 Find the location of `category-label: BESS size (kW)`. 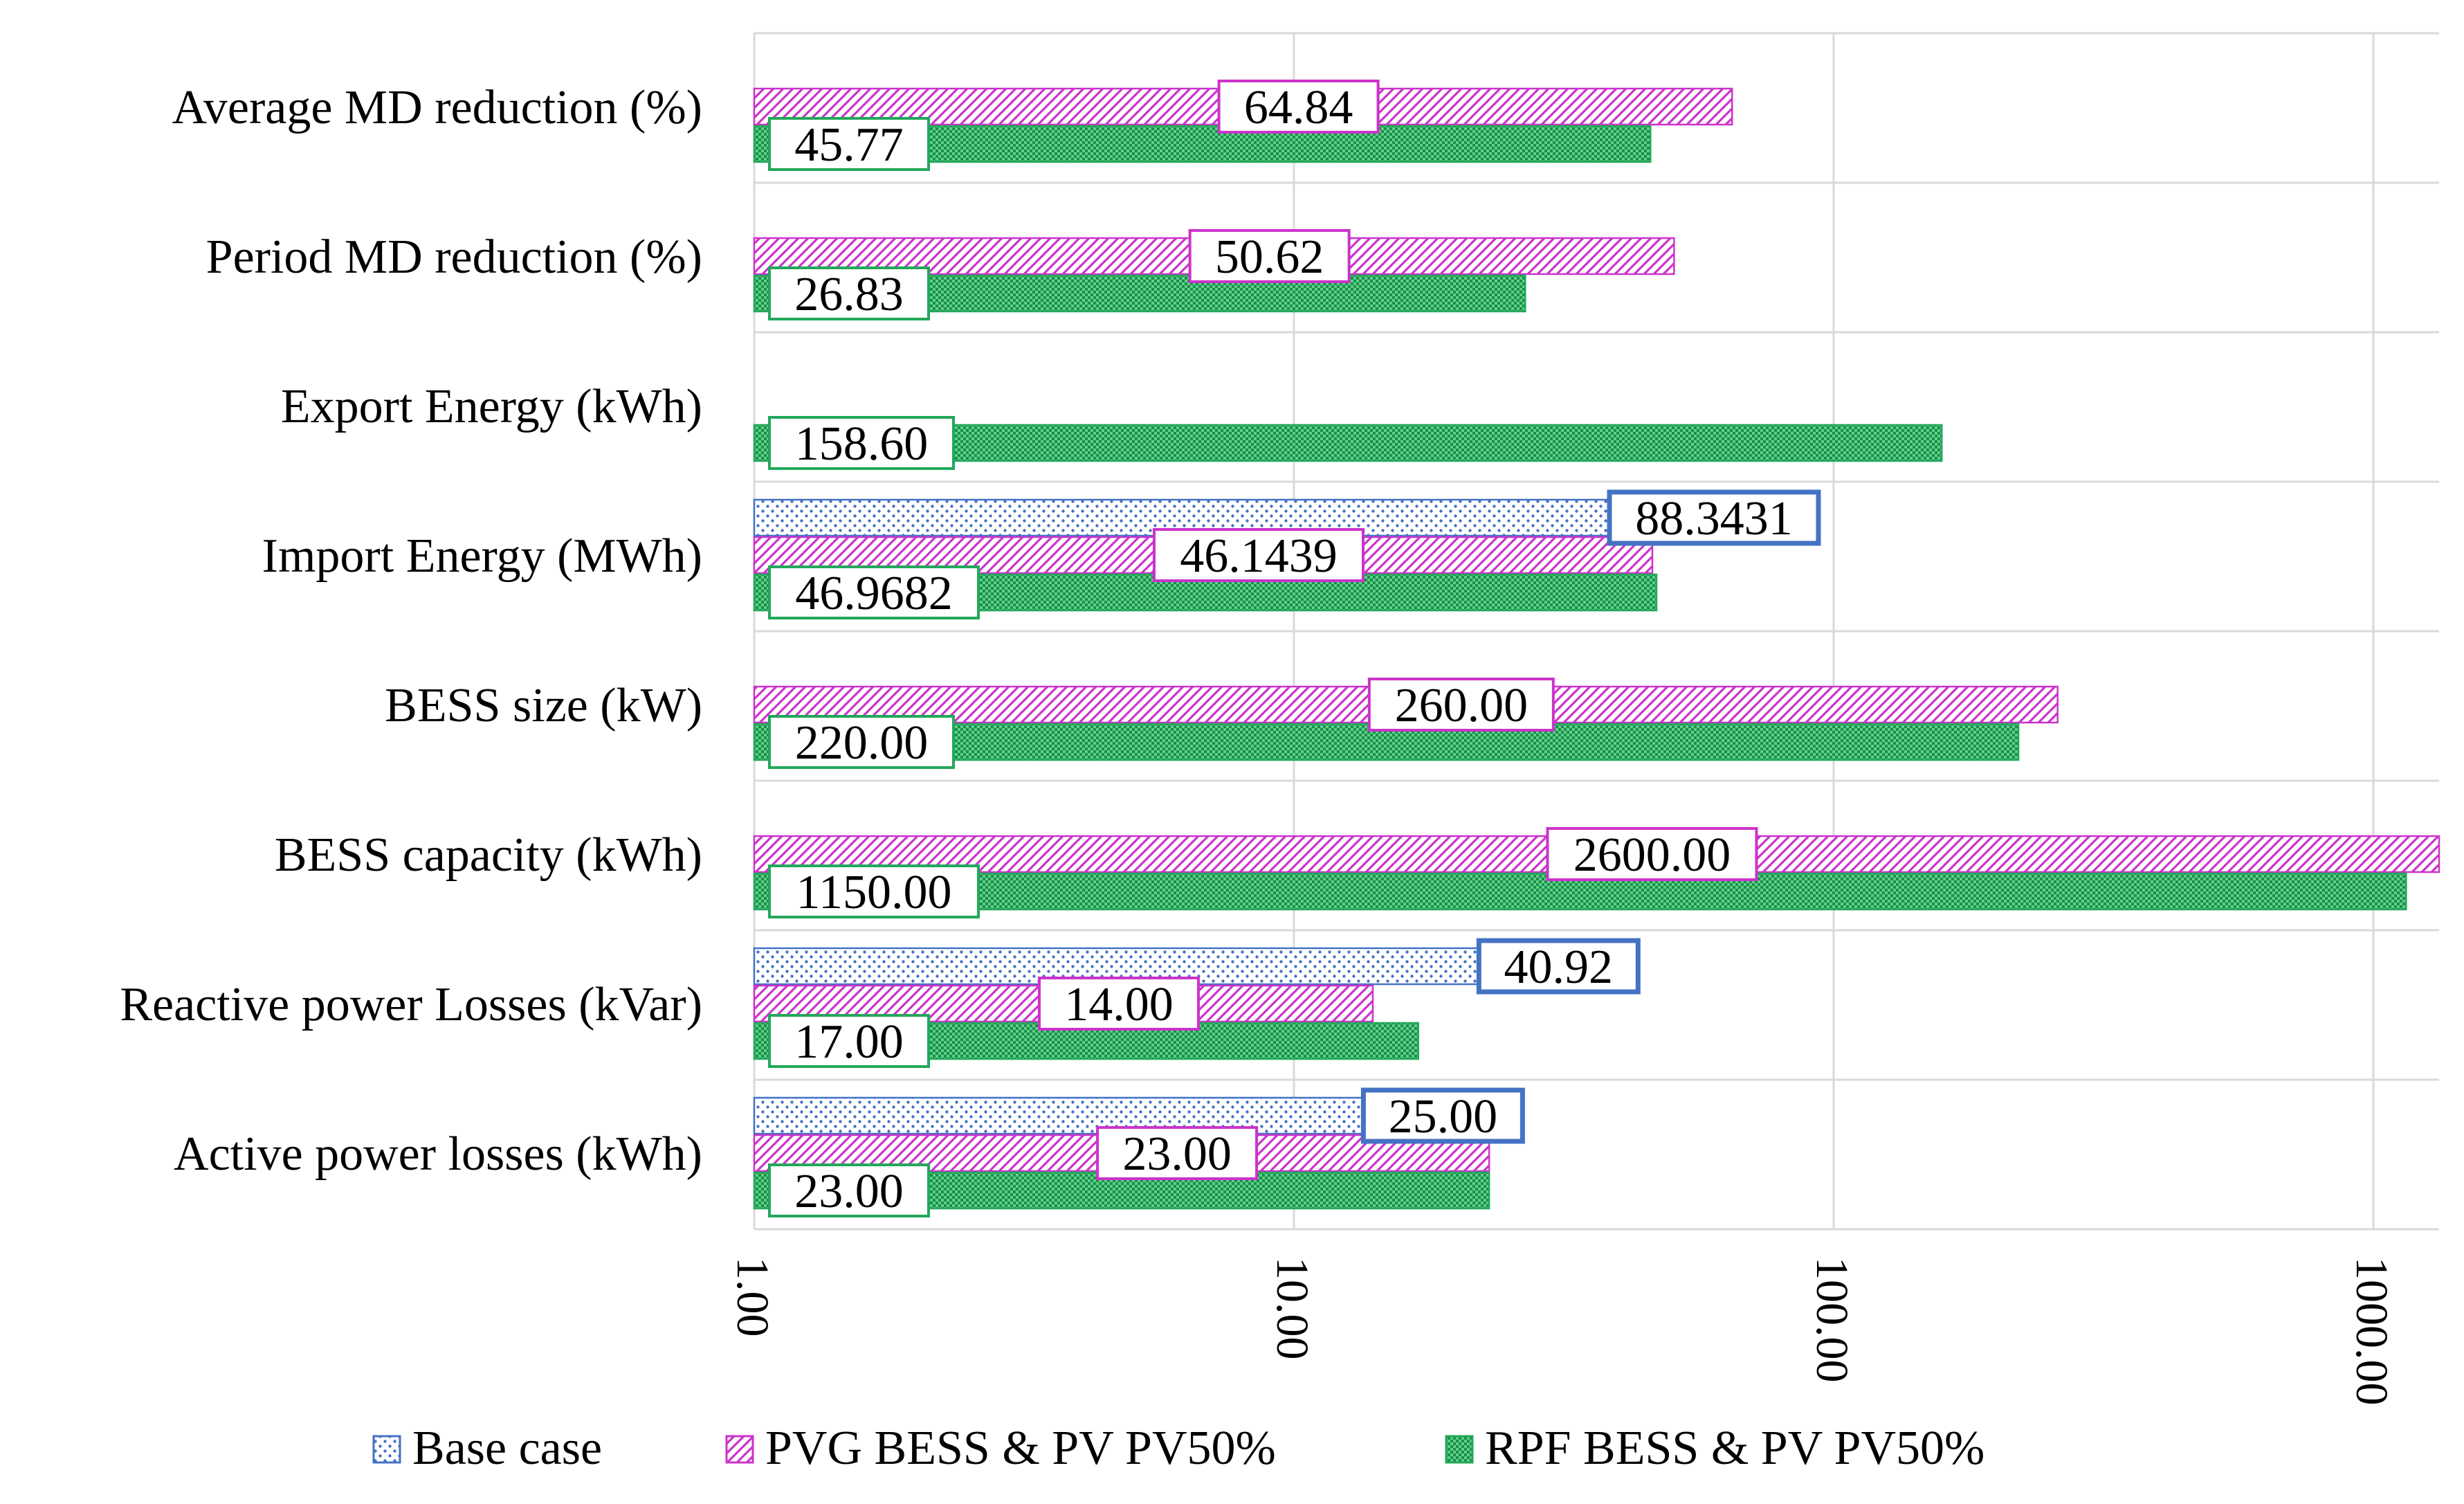

category-label: BESS size (kW) is located at coordinates (543, 705).